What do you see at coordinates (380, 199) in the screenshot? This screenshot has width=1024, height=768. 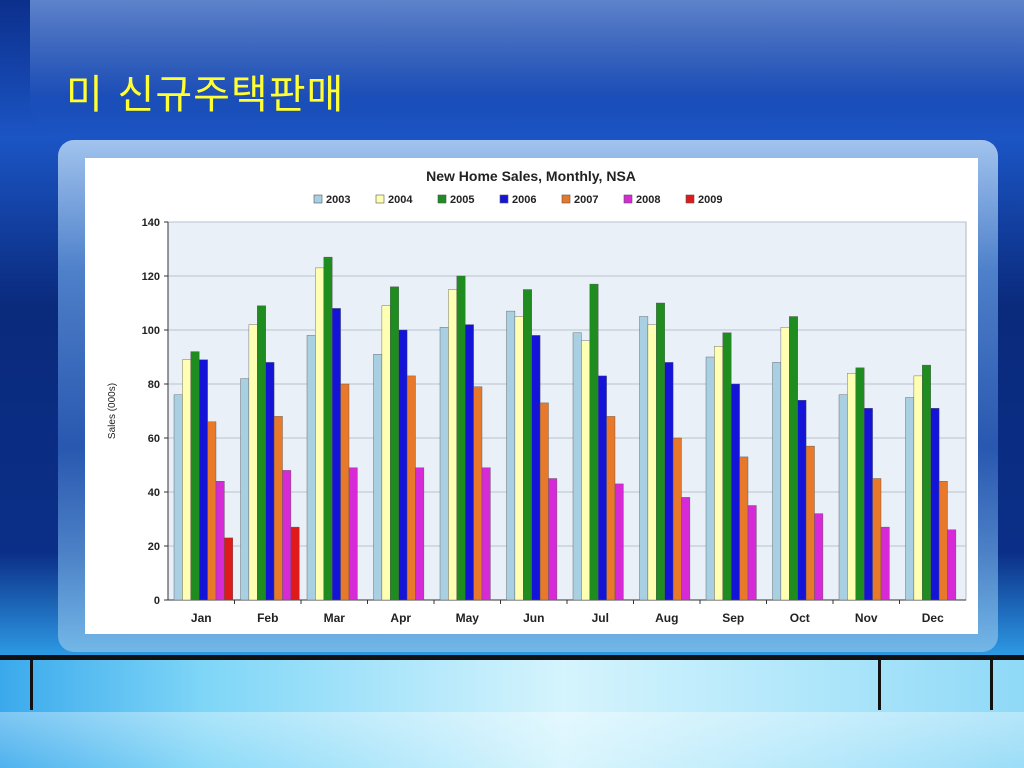 I see `legend-swatch-2004` at bounding box center [380, 199].